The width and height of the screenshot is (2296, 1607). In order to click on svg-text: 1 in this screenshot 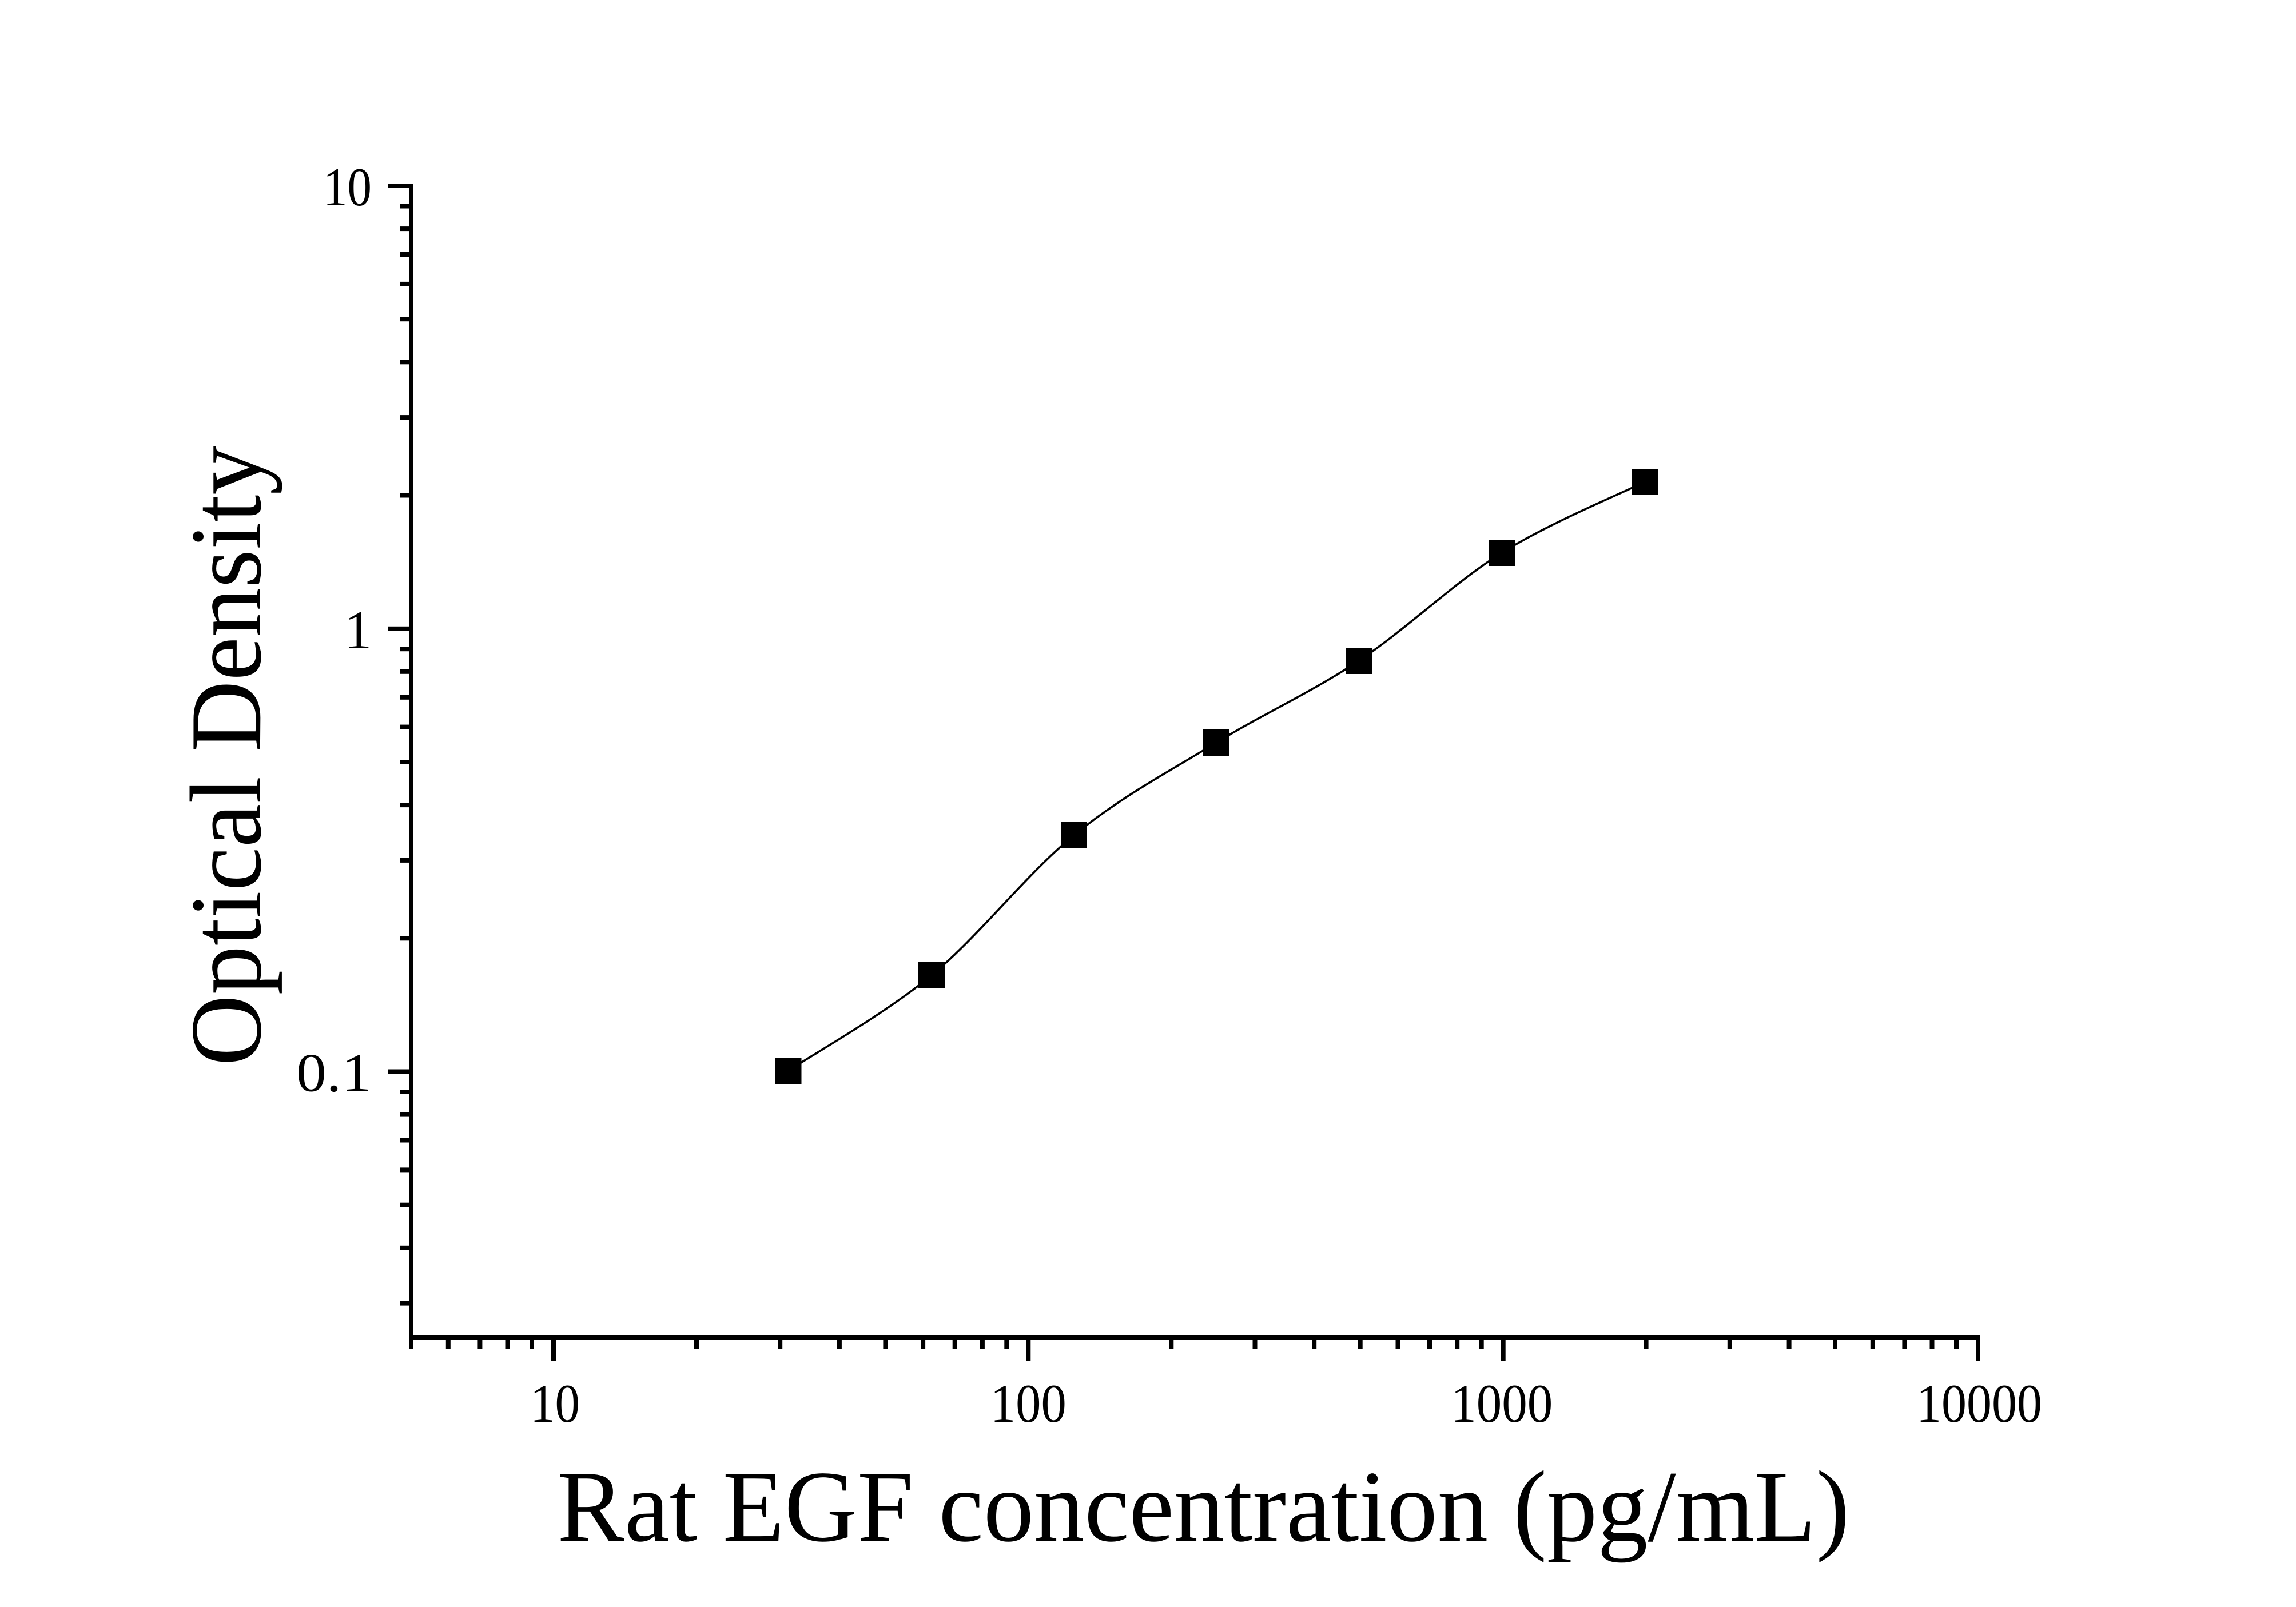, I will do `click(359, 630)`.